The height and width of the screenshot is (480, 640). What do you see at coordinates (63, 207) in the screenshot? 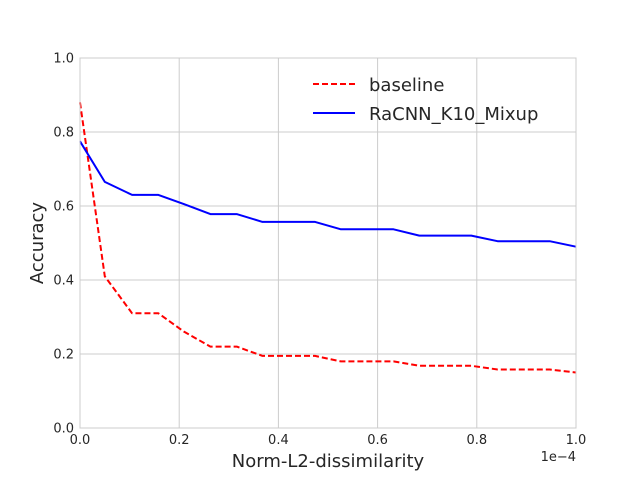
I see `y-tick-label: 0.6` at bounding box center [63, 207].